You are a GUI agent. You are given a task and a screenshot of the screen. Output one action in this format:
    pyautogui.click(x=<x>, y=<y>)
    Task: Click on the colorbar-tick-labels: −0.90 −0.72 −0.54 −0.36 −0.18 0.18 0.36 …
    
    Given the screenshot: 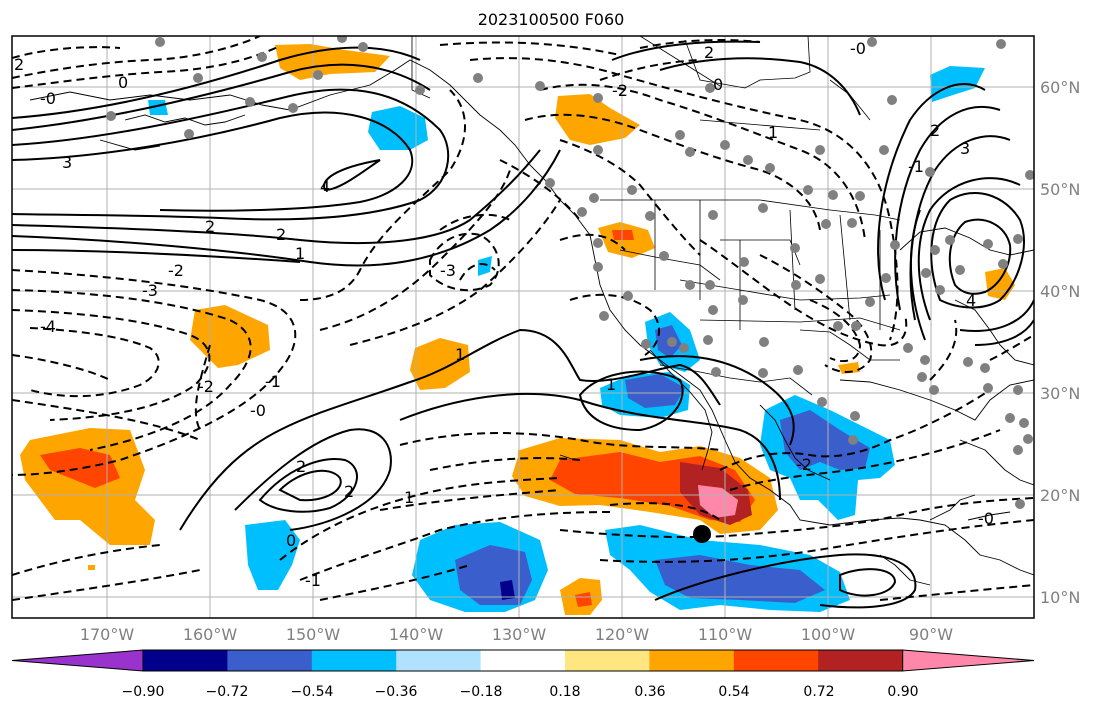 What is the action you would take?
    pyautogui.click(x=520, y=692)
    